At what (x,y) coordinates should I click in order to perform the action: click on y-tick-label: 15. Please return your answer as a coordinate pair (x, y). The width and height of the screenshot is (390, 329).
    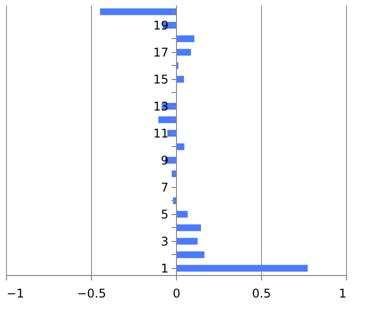
    Looking at the image, I should click on (160, 79).